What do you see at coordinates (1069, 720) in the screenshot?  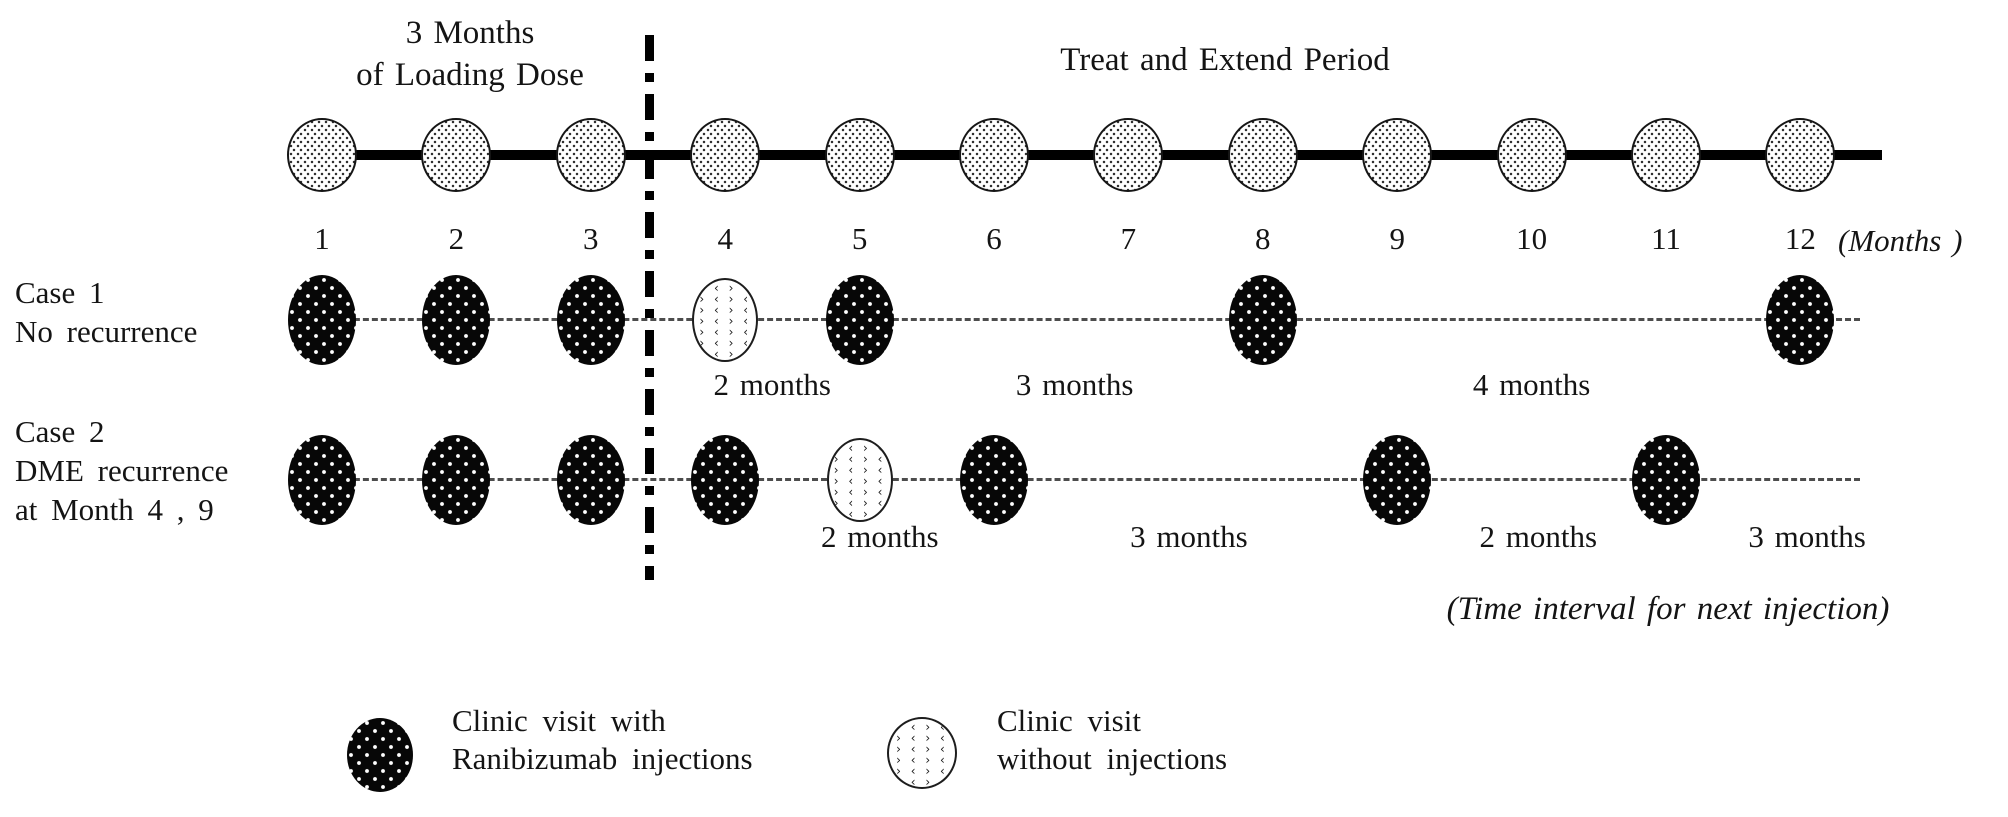 I see `legend-no-injection-label-line1: Clinic visit` at bounding box center [1069, 720].